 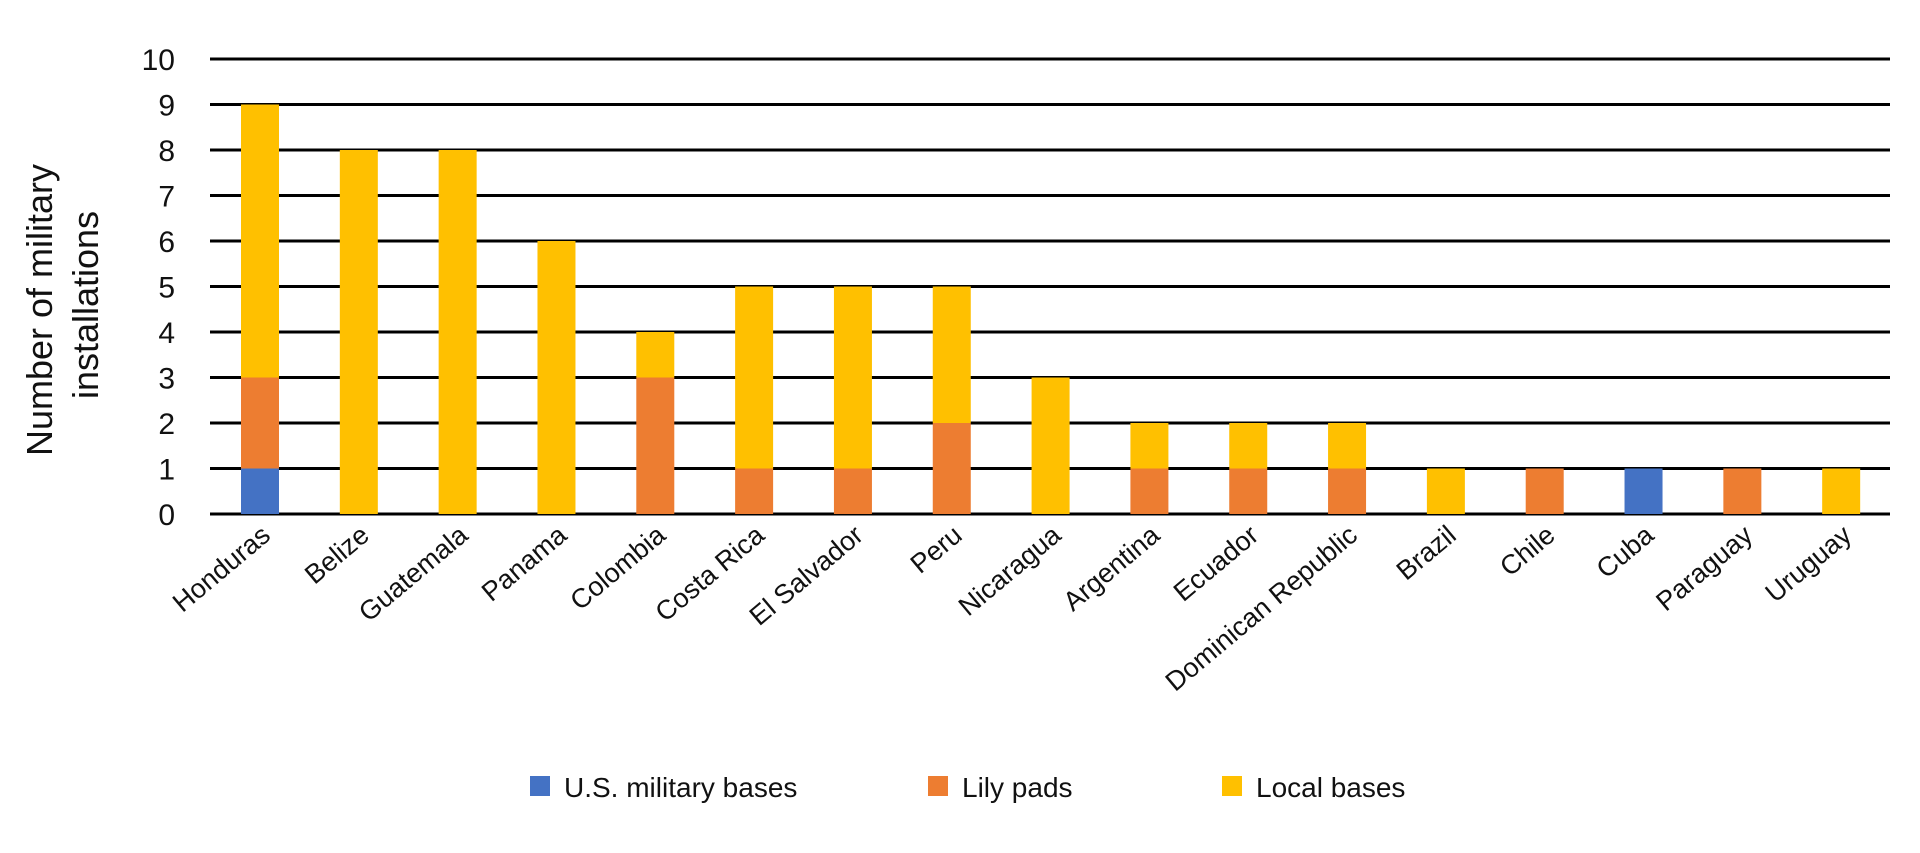 What do you see at coordinates (158, 60) in the screenshot?
I see `y-tick-label: 10` at bounding box center [158, 60].